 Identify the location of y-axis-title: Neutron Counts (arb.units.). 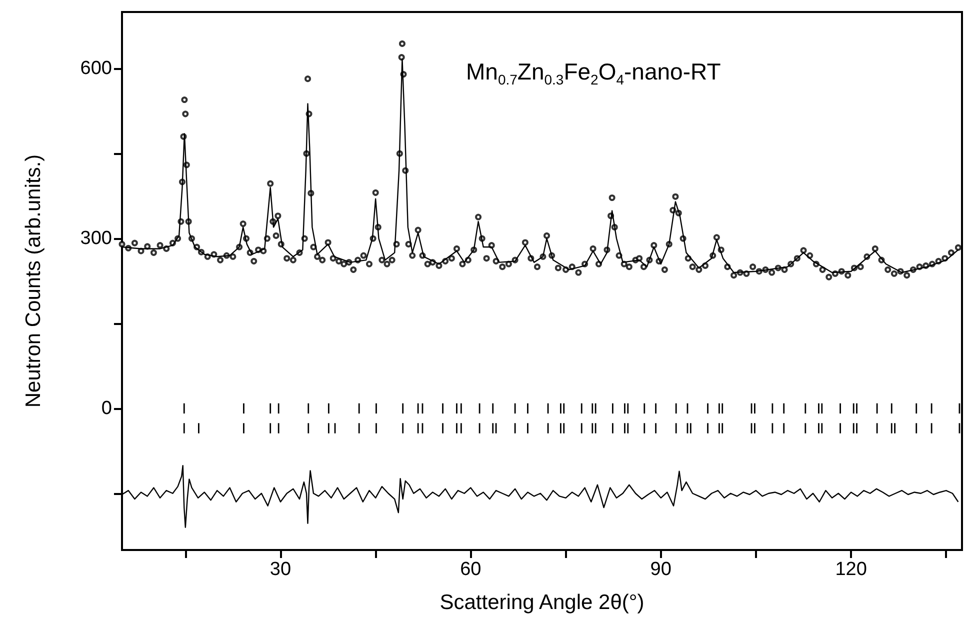
(33, 281).